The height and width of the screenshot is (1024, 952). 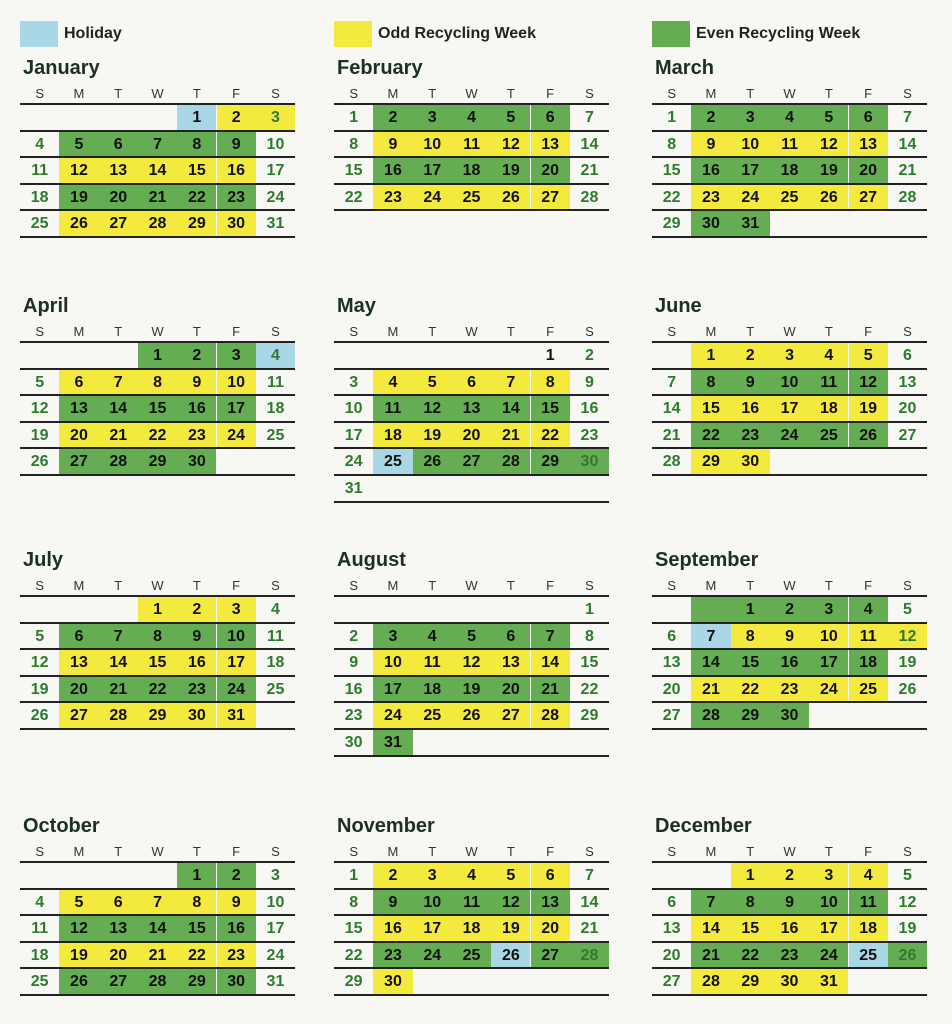 What do you see at coordinates (79, 382) in the screenshot?
I see `day: 6` at bounding box center [79, 382].